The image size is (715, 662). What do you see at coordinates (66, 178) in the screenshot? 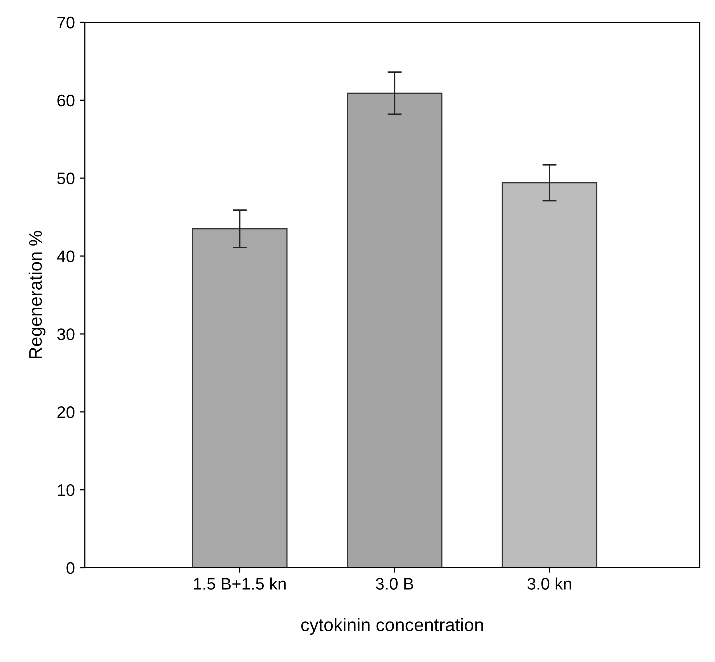
I see `y-tick-label: 50` at bounding box center [66, 178].